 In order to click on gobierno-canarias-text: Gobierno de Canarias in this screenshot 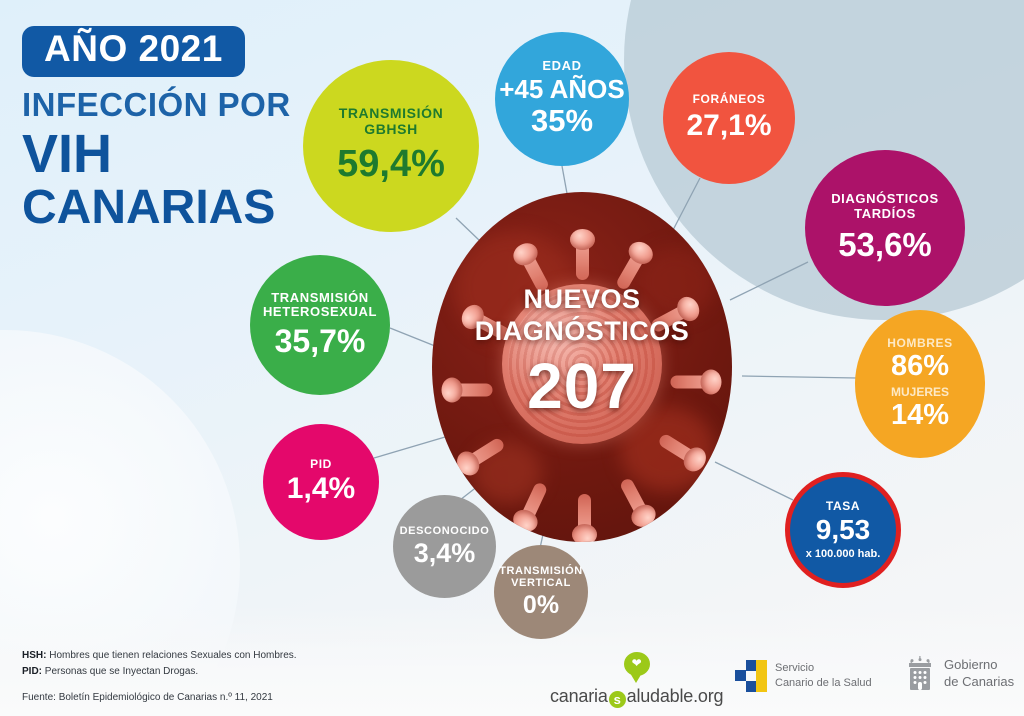, I will do `click(979, 674)`.